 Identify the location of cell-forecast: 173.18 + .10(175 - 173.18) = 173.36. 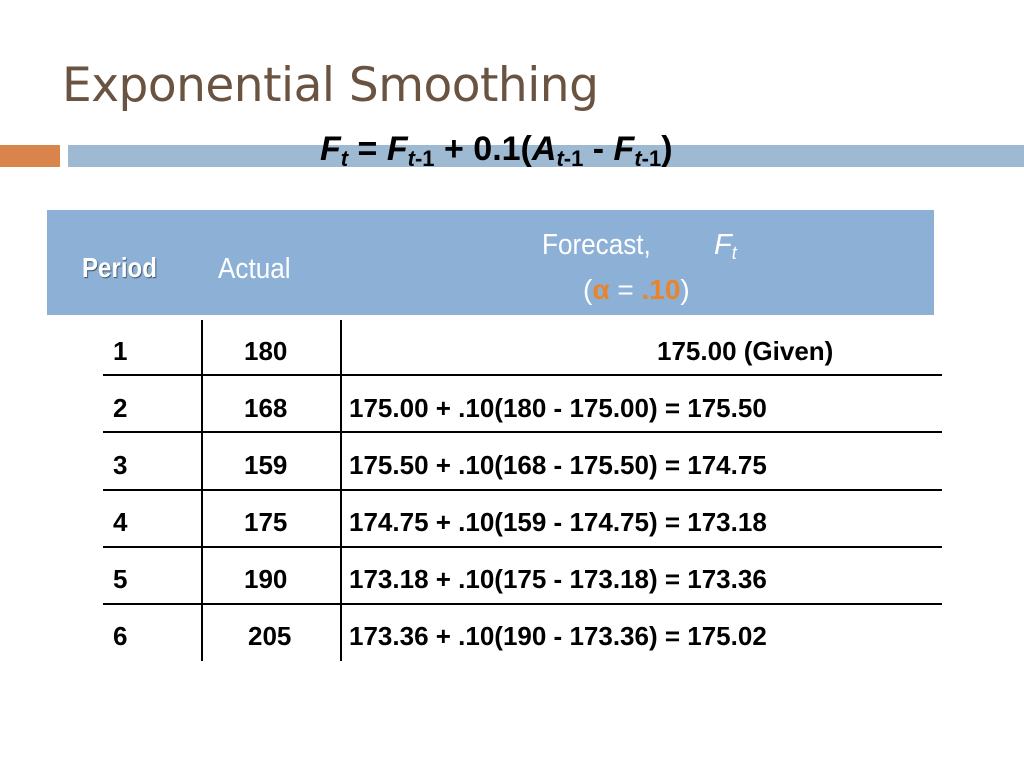
(558, 579).